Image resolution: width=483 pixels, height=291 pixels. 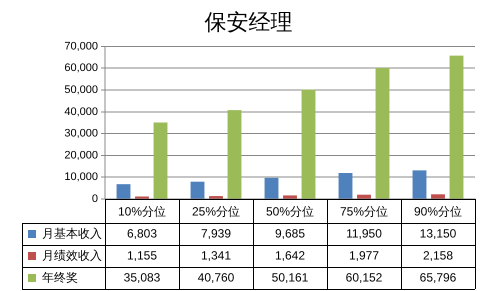 What do you see at coordinates (142, 255) in the screenshot?
I see `data-label: 1,155` at bounding box center [142, 255].